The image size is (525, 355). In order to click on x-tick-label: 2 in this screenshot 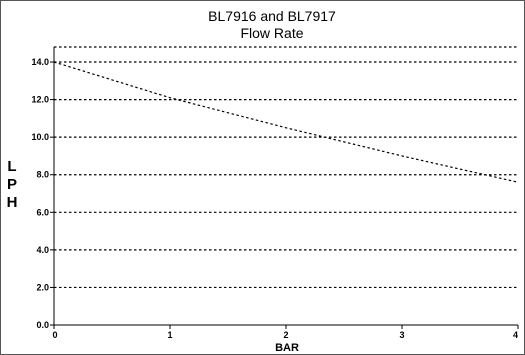, I will do `click(285, 335)`.